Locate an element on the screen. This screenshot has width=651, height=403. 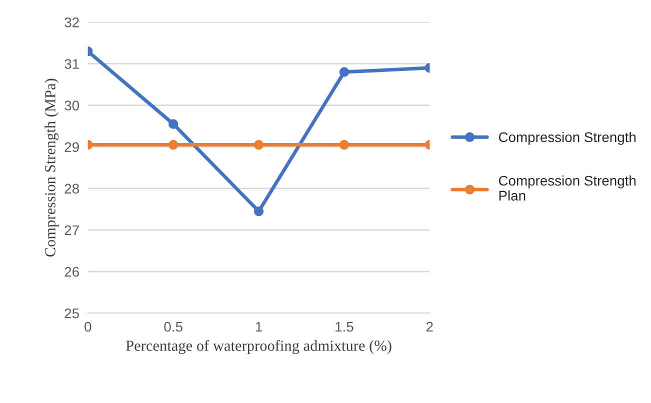
y-tick-label: 32 is located at coordinates (71, 23).